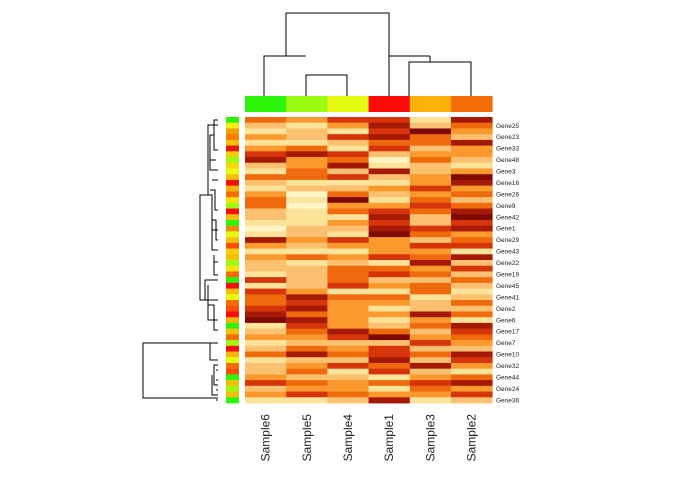 The width and height of the screenshot is (677, 480). I want to click on row-dendrogram-root, so click(180, 370).